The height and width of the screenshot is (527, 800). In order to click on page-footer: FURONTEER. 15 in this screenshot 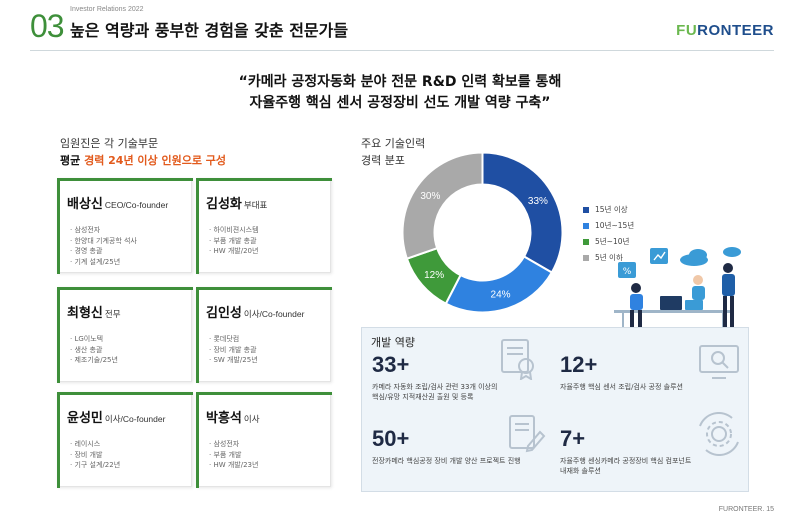, I will do `click(746, 509)`.